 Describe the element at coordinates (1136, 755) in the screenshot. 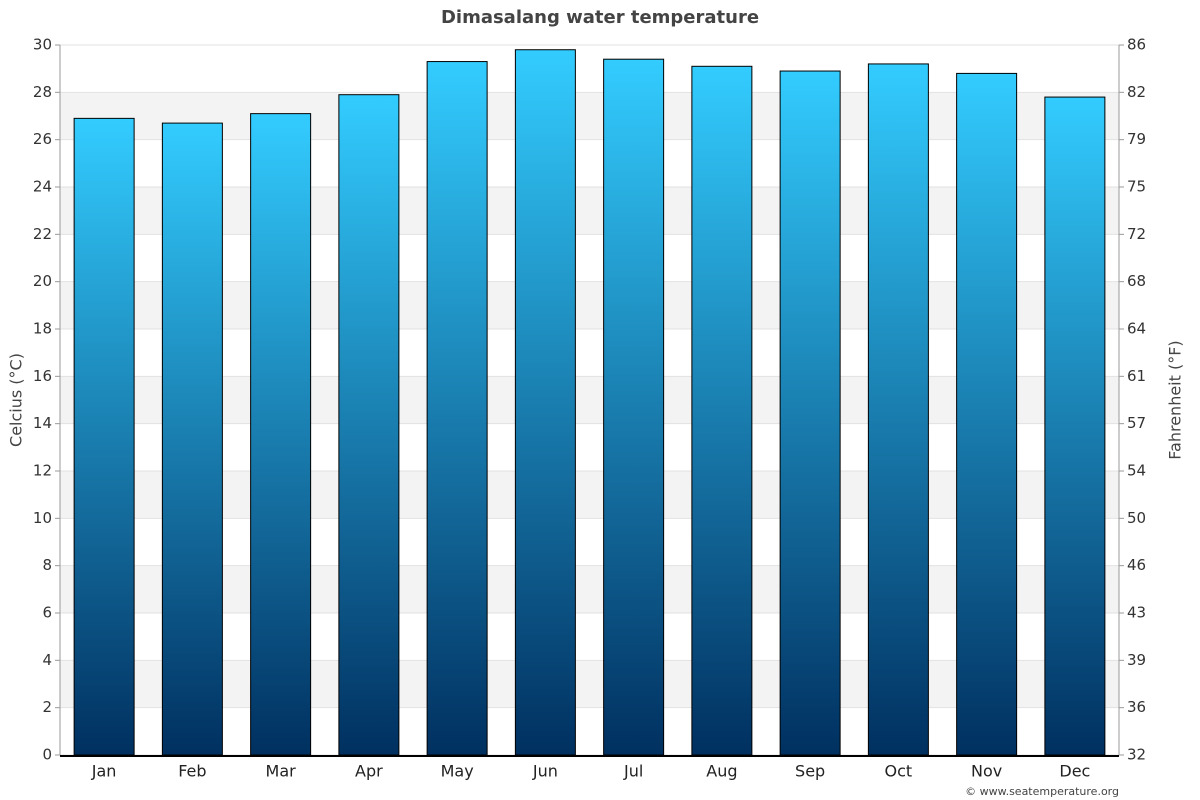

I see `y2-tick-label: 32` at that location.